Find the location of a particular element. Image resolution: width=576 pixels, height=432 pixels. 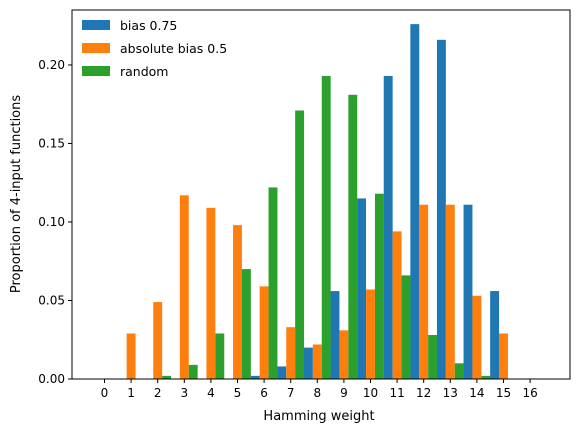

x-tick-label: 2 is located at coordinates (158, 393).